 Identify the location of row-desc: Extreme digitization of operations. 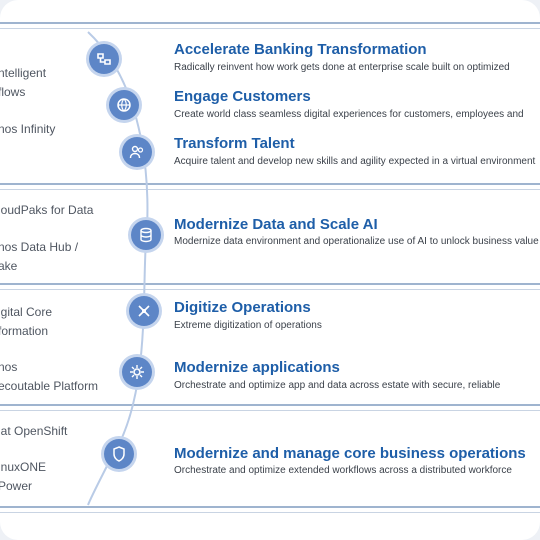
(248, 325).